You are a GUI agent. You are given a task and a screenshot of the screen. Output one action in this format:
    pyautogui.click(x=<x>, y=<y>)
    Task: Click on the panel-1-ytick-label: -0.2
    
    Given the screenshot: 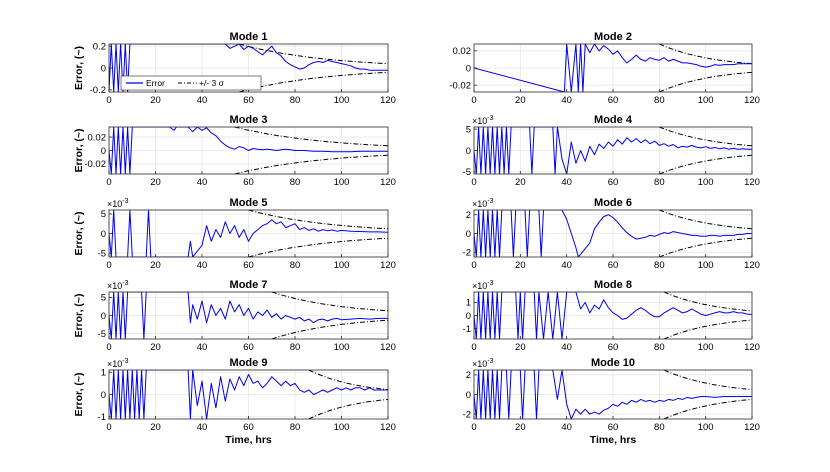 What is the action you would take?
    pyautogui.click(x=98, y=90)
    